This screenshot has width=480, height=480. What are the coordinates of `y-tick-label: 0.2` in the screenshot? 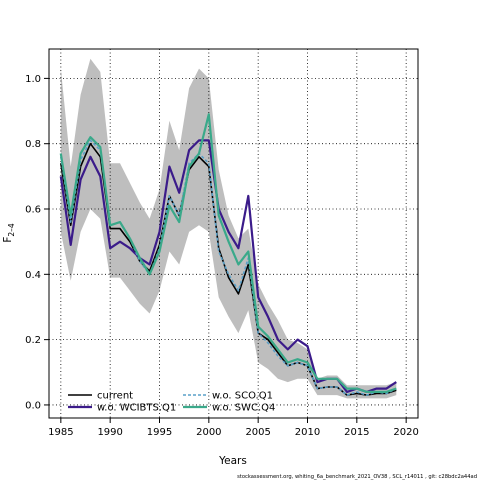 It's located at (33, 340).